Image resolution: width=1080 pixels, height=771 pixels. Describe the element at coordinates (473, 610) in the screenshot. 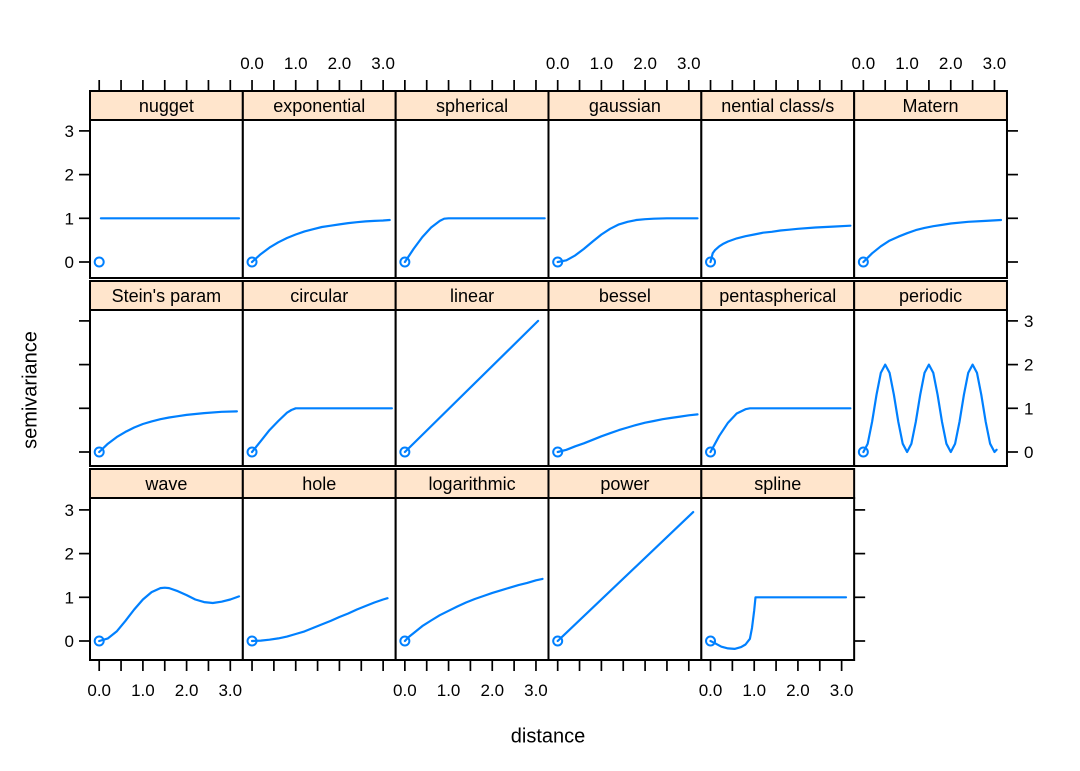

I see `curve-logarithmic` at that location.